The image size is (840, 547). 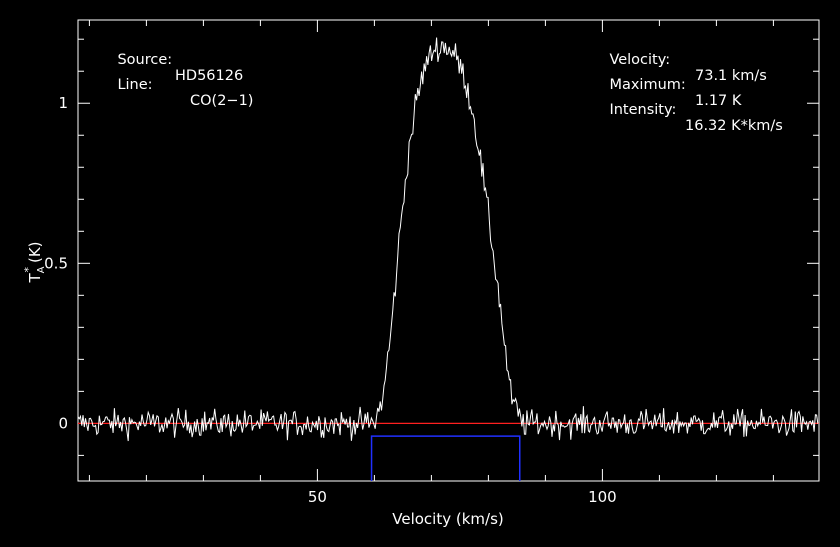 I want to click on velocity-label: Velocity:, so click(x=640, y=60).